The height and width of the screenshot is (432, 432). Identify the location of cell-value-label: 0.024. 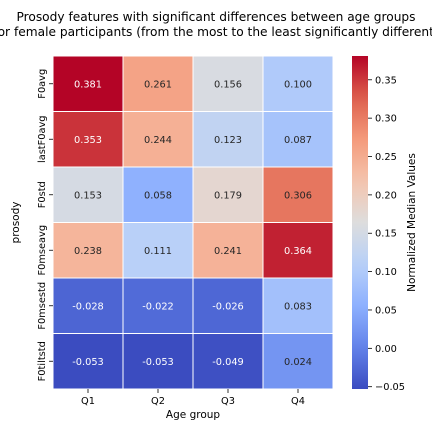
(298, 362).